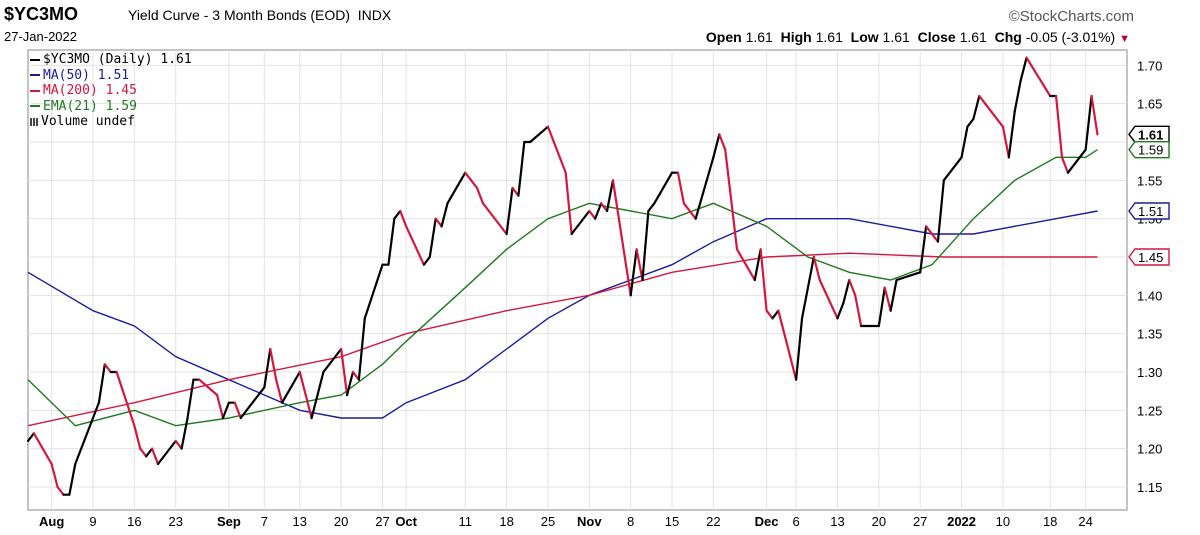 Image resolution: width=1200 pixels, height=535 pixels. Describe the element at coordinates (1149, 65) in the screenshot. I see `y-tick-label: 1.70` at that location.